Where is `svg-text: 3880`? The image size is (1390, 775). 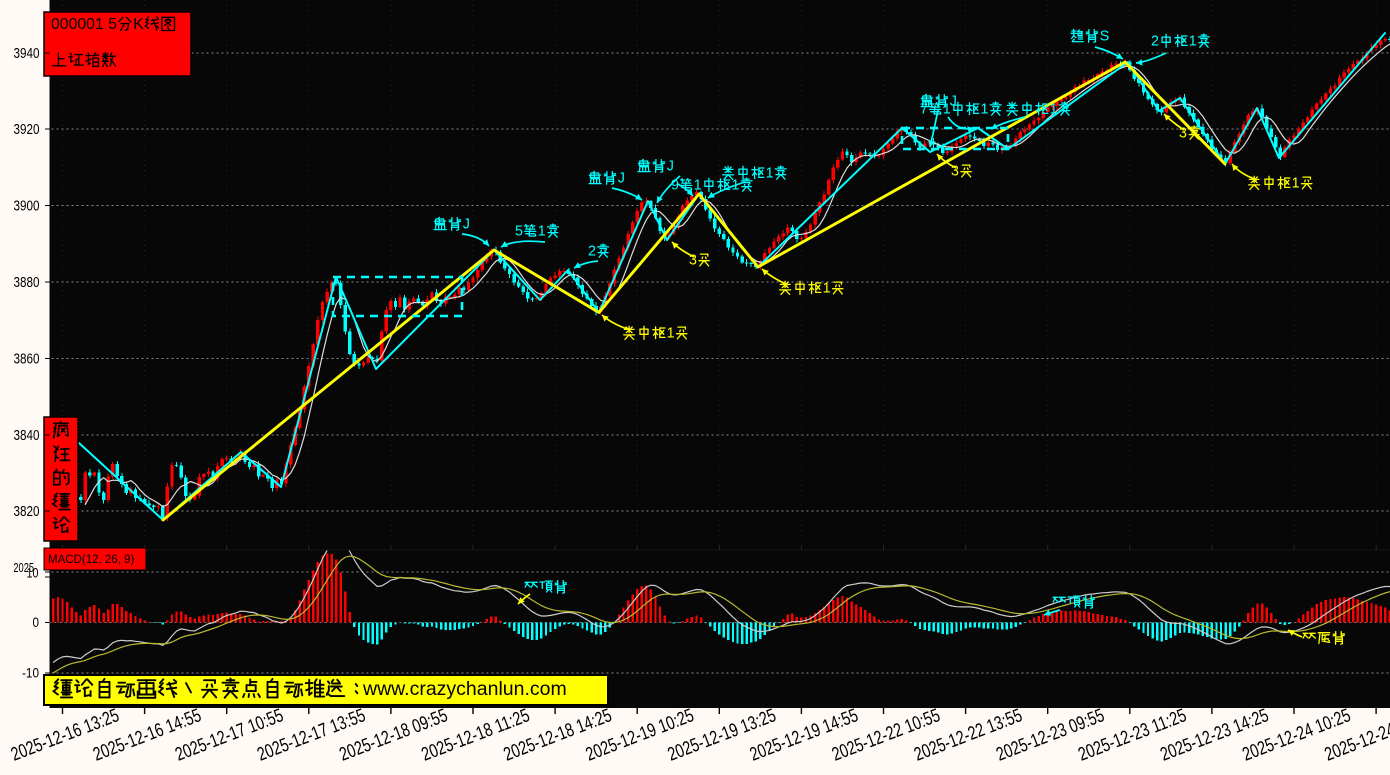 svg-text: 3880 is located at coordinates (27, 283).